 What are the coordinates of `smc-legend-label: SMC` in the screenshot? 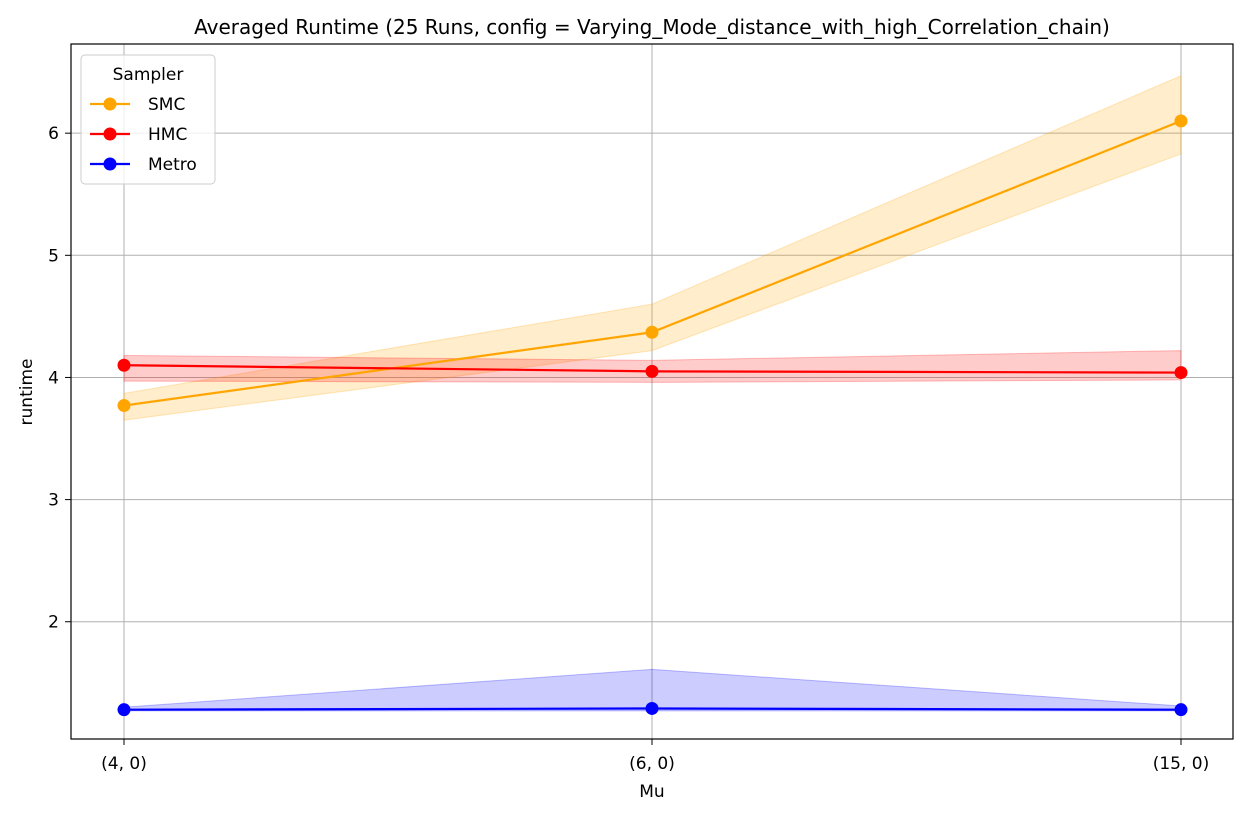 It's located at (166, 105).